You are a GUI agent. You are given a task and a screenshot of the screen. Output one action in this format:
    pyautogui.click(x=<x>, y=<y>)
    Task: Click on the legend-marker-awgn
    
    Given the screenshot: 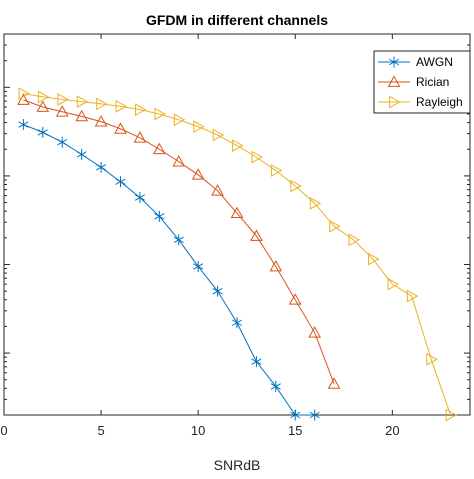 What is the action you would take?
    pyautogui.click(x=394, y=62)
    